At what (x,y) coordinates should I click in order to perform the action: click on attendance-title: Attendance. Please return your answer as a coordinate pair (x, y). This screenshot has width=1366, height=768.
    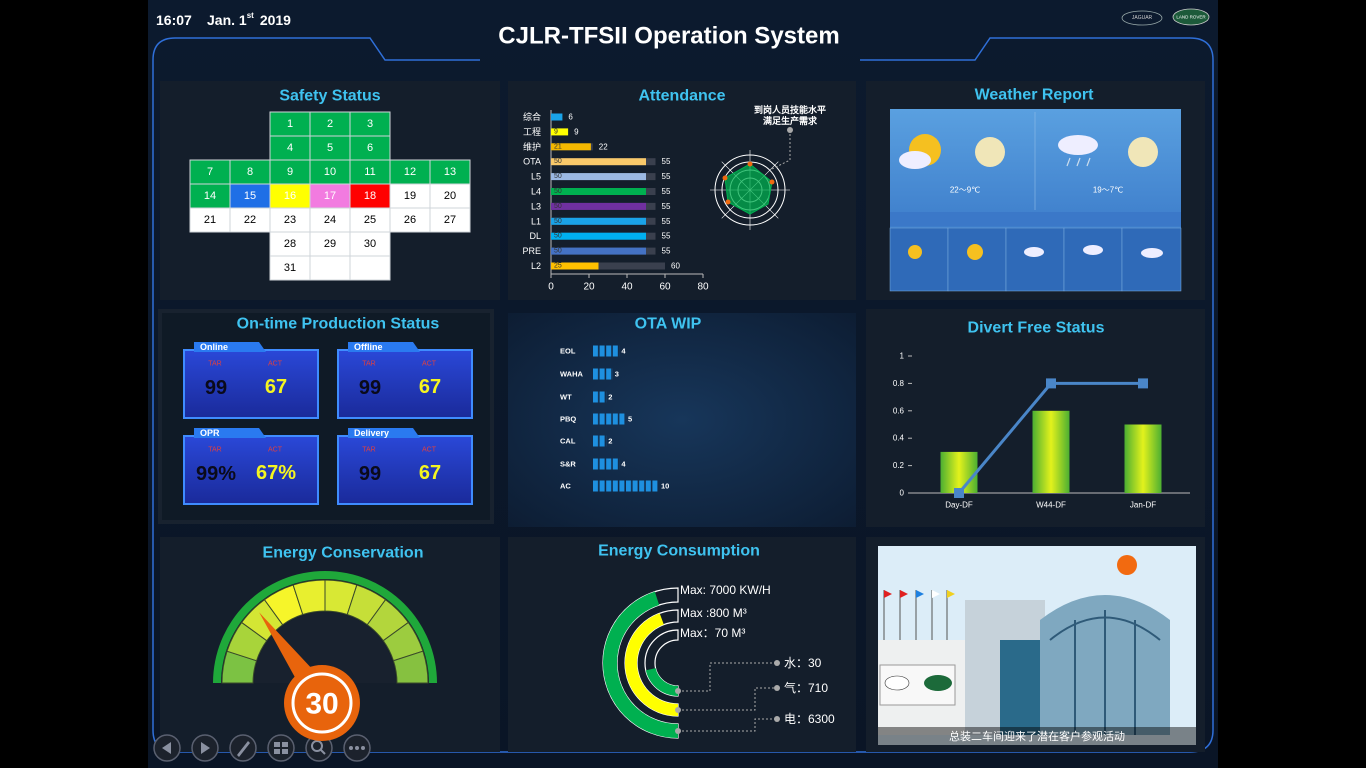
    Looking at the image, I should click on (681, 96).